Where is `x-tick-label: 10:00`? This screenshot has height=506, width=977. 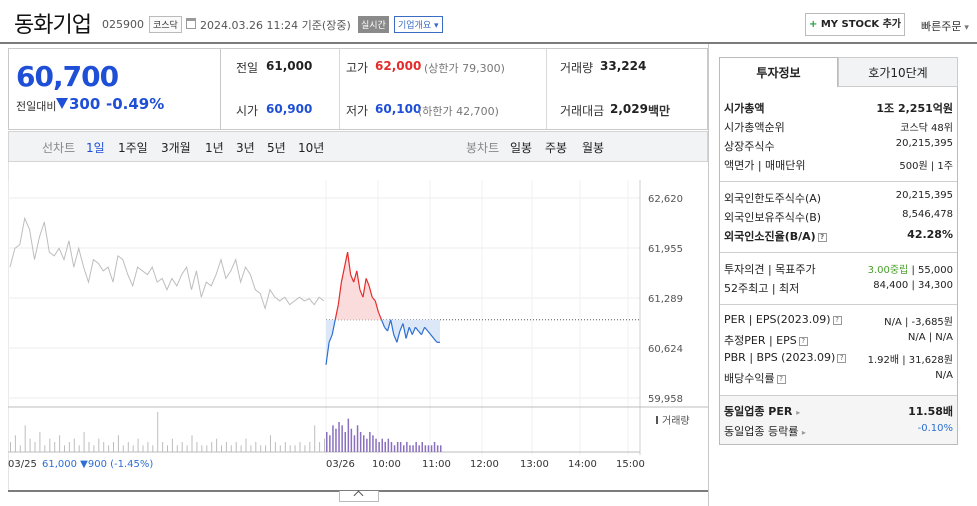 x-tick-label: 10:00 is located at coordinates (386, 464).